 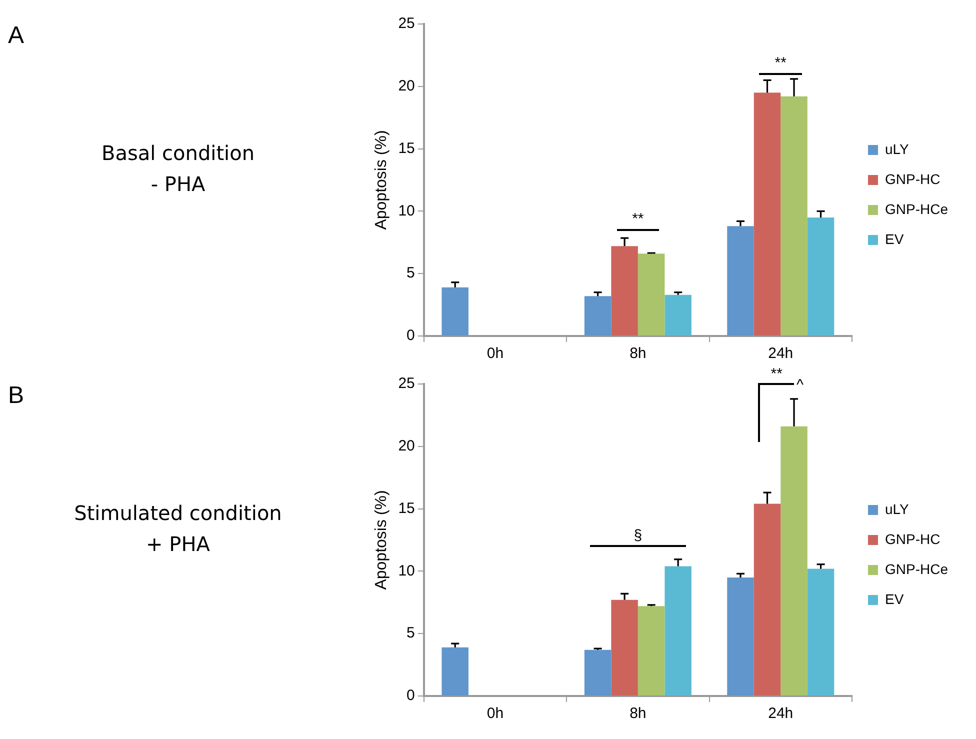 What do you see at coordinates (178, 153) in the screenshot?
I see `text: Basal condition` at bounding box center [178, 153].